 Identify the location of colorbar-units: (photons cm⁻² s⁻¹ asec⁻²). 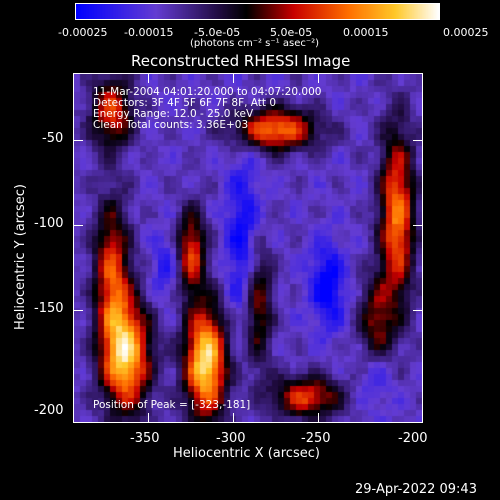
(255, 43).